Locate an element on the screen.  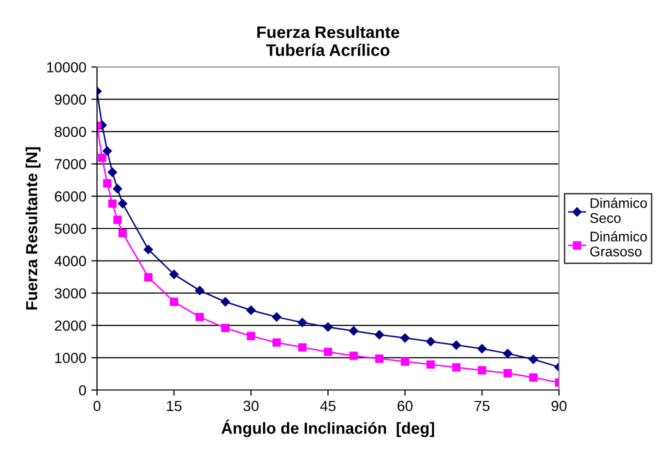
x-tick-label: 45 is located at coordinates (328, 406).